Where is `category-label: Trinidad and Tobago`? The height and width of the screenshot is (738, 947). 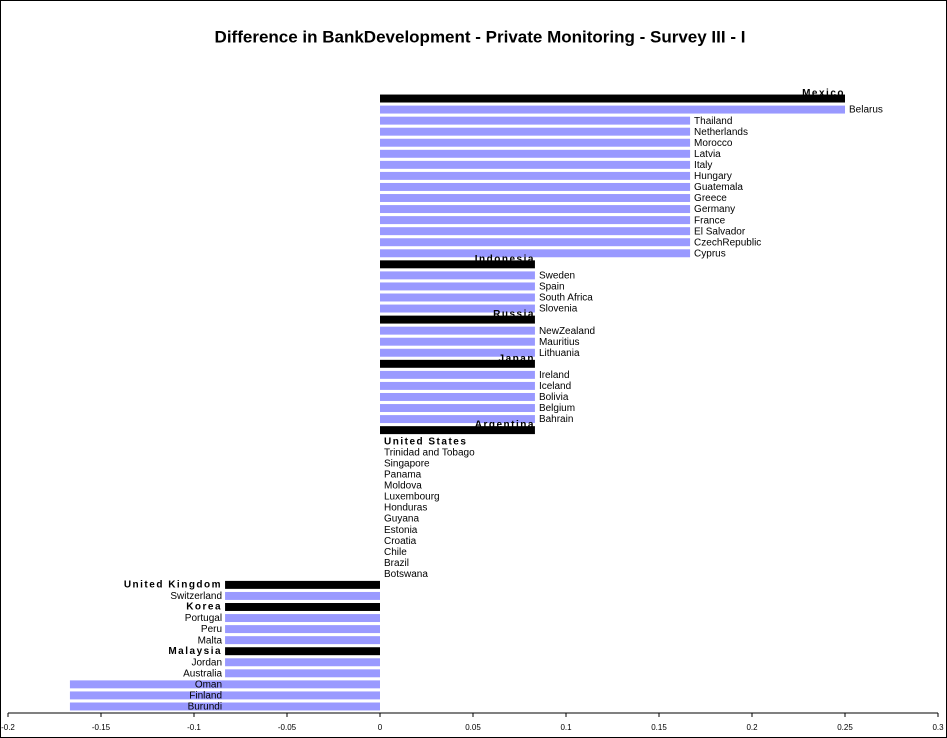
category-label: Trinidad and Tobago is located at coordinates (429, 452).